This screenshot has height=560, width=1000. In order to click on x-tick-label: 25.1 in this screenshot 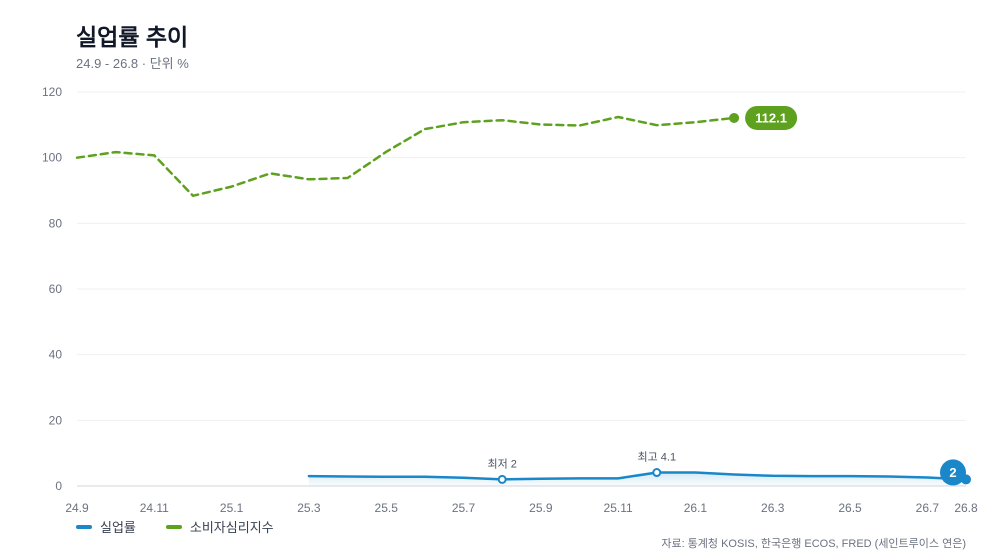, I will do `click(232, 508)`.